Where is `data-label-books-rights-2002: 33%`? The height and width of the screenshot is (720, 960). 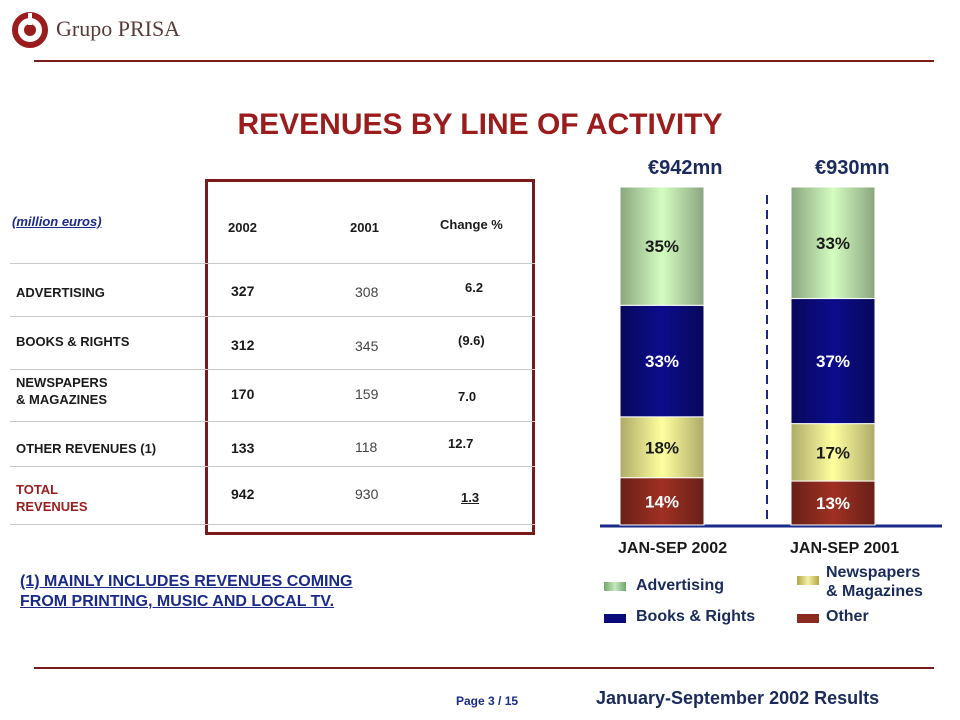
data-label-books-rights-2002: 33% is located at coordinates (662, 361).